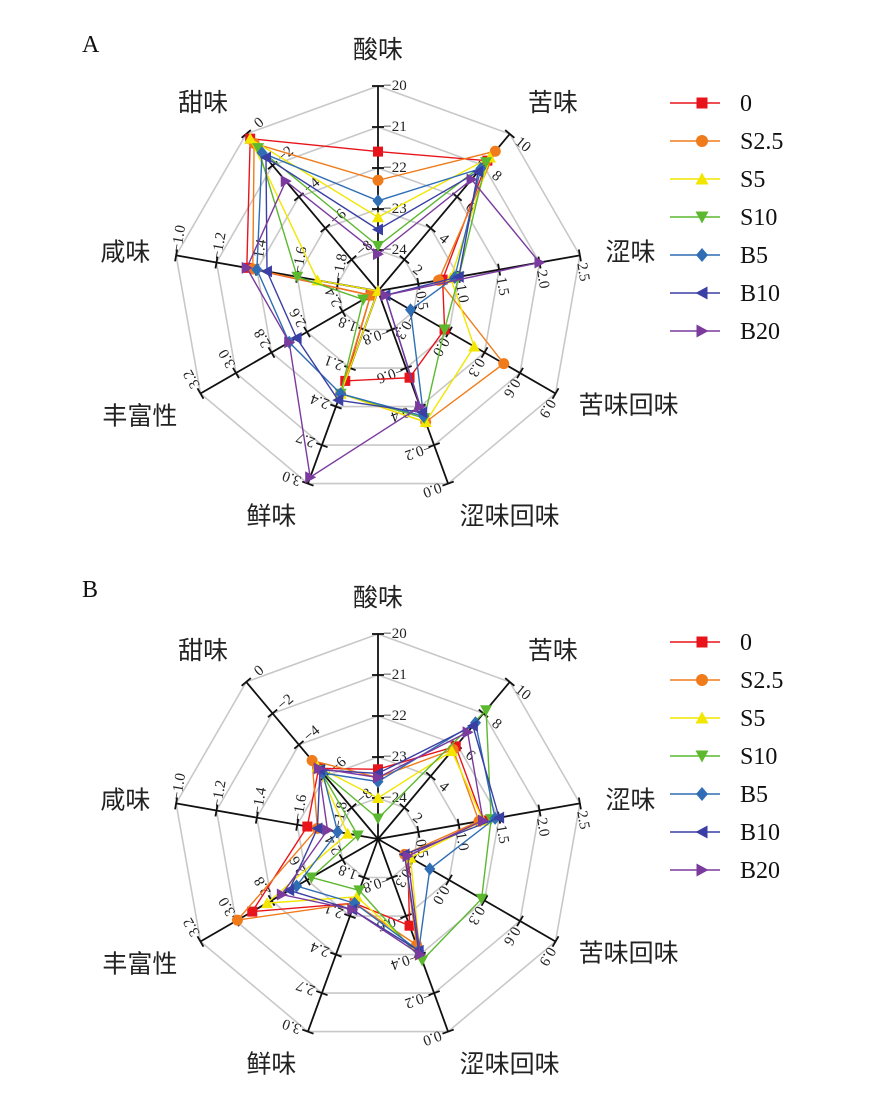 The width and height of the screenshot is (889, 1099). I want to click on legend-item: S2.5, so click(726, 142).